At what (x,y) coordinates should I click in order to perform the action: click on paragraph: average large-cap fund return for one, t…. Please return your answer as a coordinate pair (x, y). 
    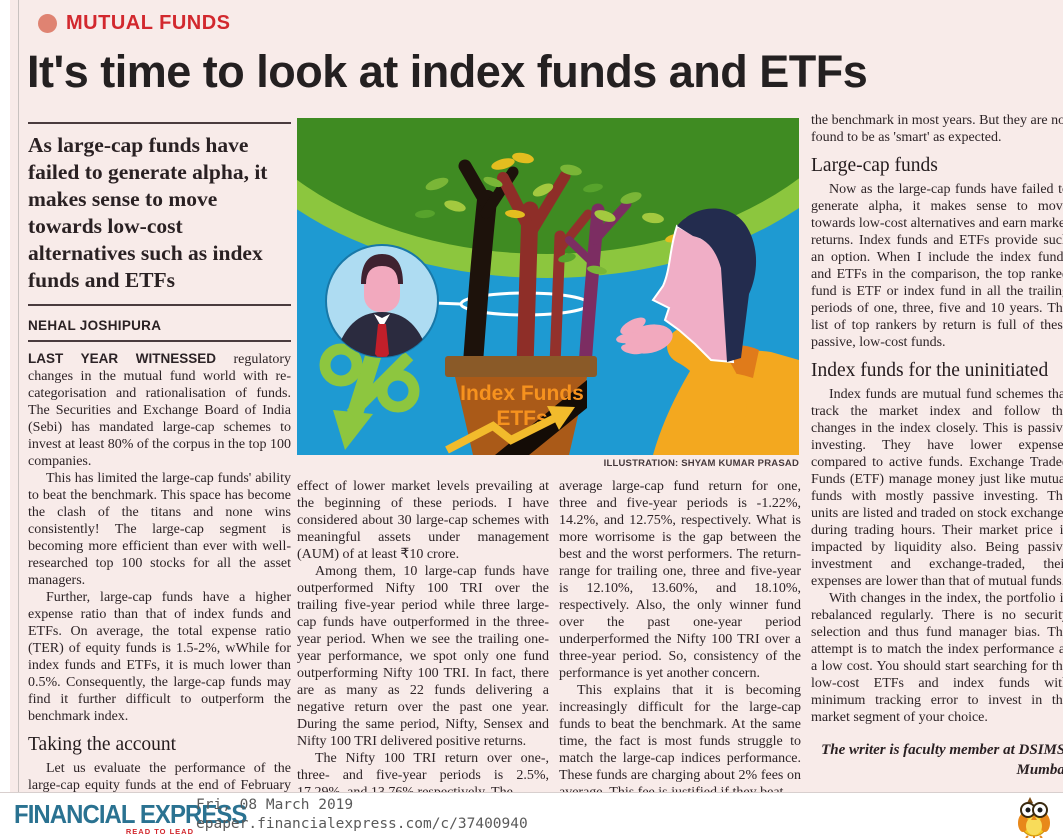
    Looking at the image, I should click on (680, 580).